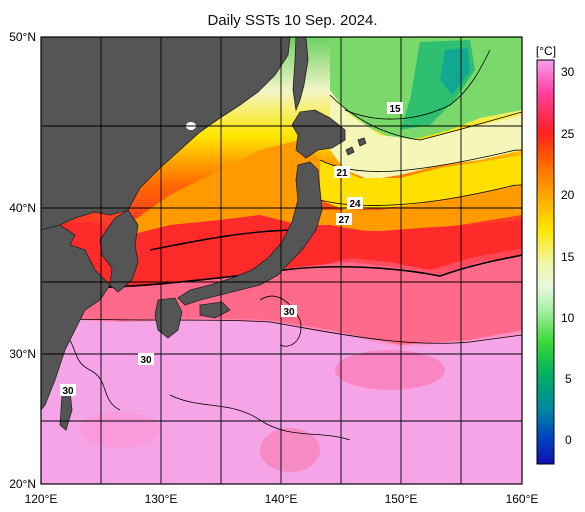  I want to click on hokkaido, so click(318, 134).